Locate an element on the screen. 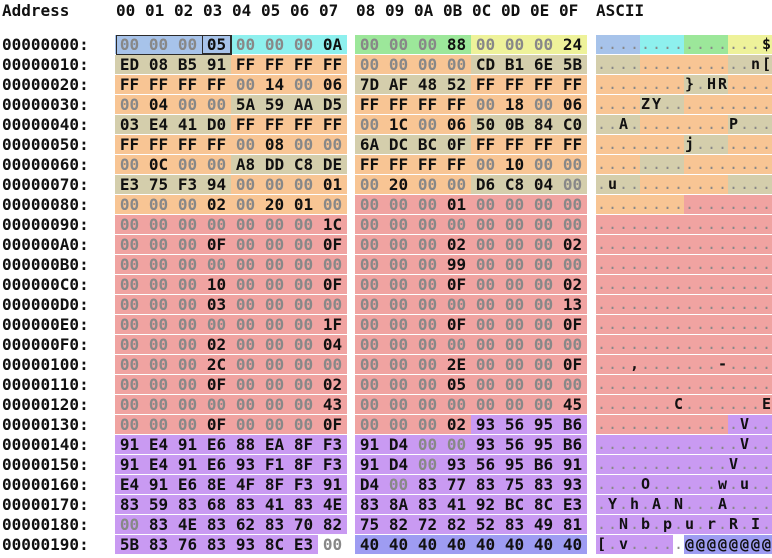 This screenshot has width=772, height=558. hex-byte: 7D is located at coordinates (369, 84).